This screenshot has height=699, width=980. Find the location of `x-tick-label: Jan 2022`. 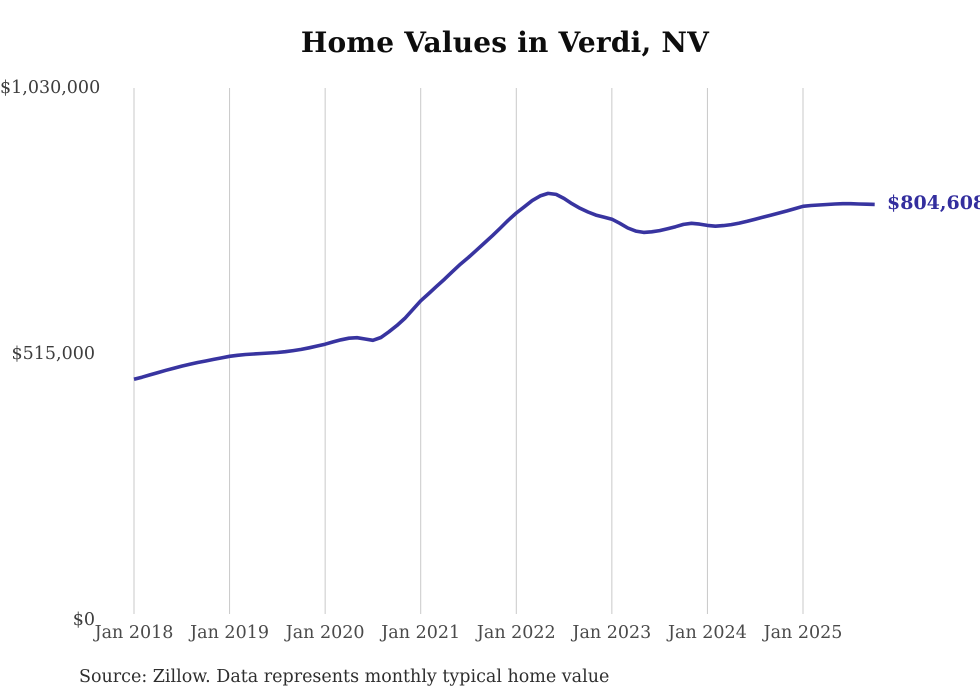

x-tick-label: Jan 2022 is located at coordinates (516, 633).